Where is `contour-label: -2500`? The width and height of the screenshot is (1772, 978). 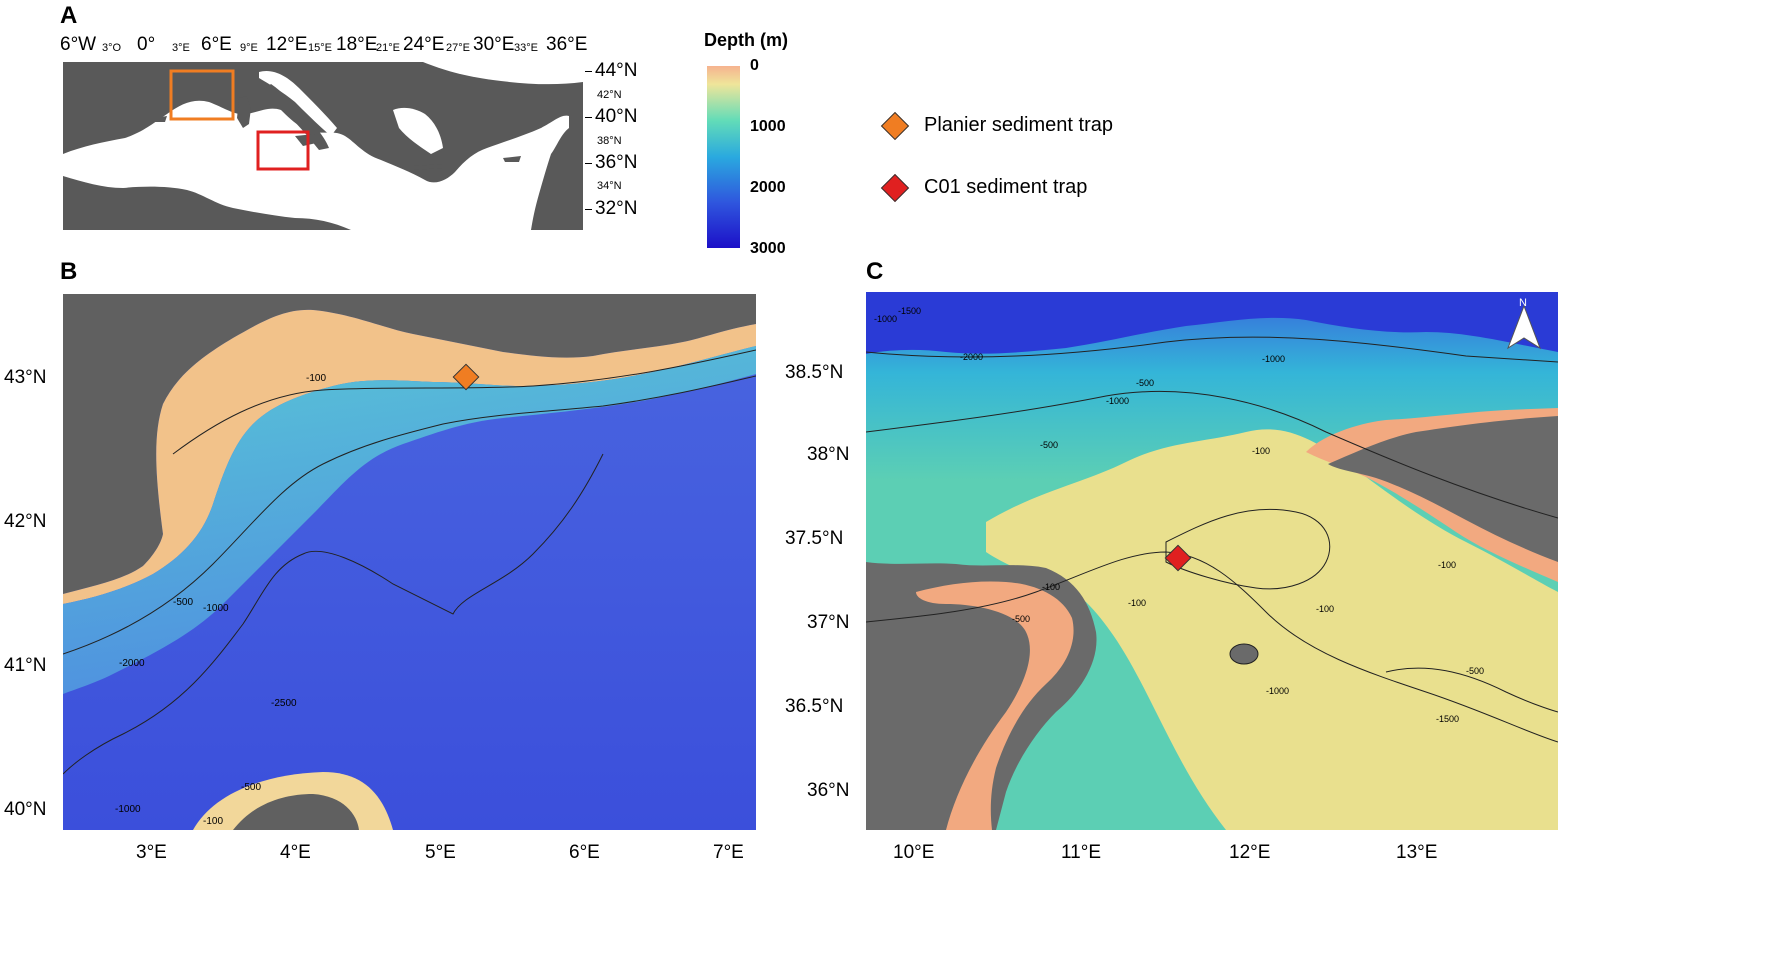
contour-label: -2500 is located at coordinates (284, 703).